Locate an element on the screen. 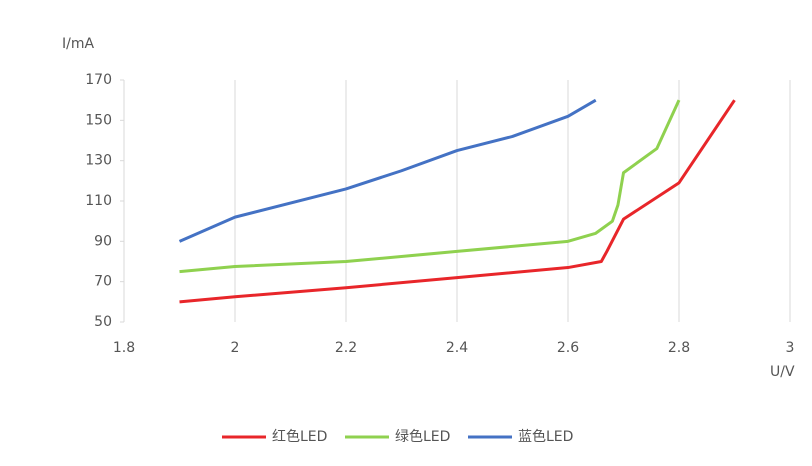 This screenshot has width=812, height=466. x-tick-label: 2 is located at coordinates (235, 348).